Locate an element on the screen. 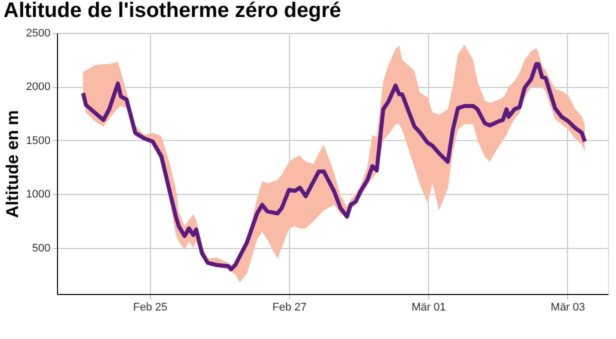  x-tick-label: Mär 01 is located at coordinates (429, 308).